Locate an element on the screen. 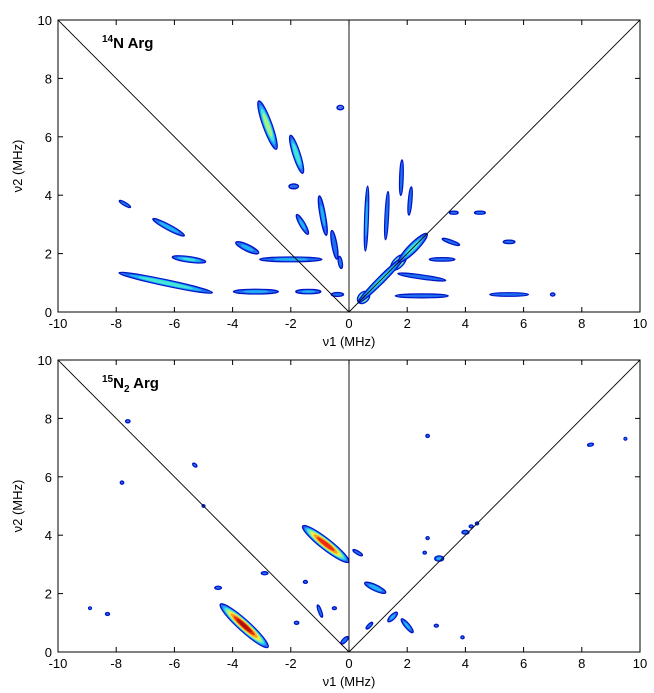 This screenshot has width=654, height=693. panel-title: 15N2 Arg is located at coordinates (130, 384).